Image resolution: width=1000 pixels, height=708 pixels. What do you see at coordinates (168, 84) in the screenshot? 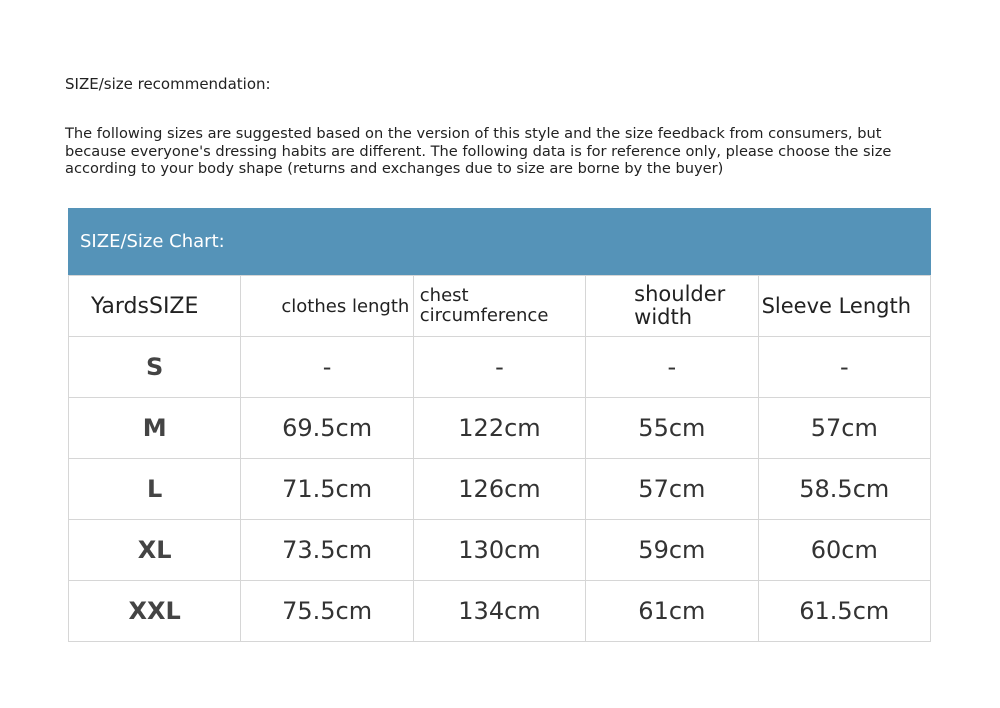
I see `page-title: SIZE/size recommendation:` at bounding box center [168, 84].